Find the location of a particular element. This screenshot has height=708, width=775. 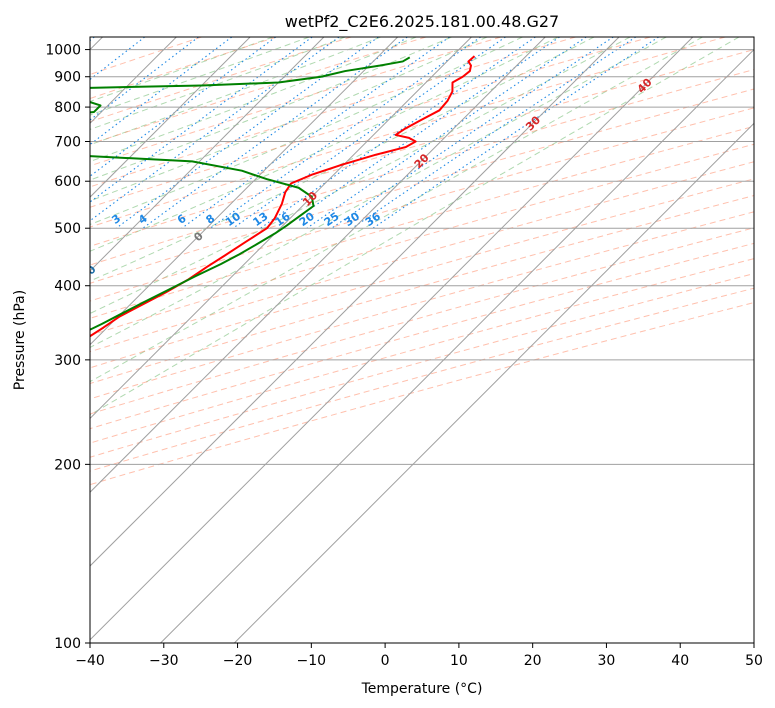

x-tick-label: 50 is located at coordinates (754, 661).